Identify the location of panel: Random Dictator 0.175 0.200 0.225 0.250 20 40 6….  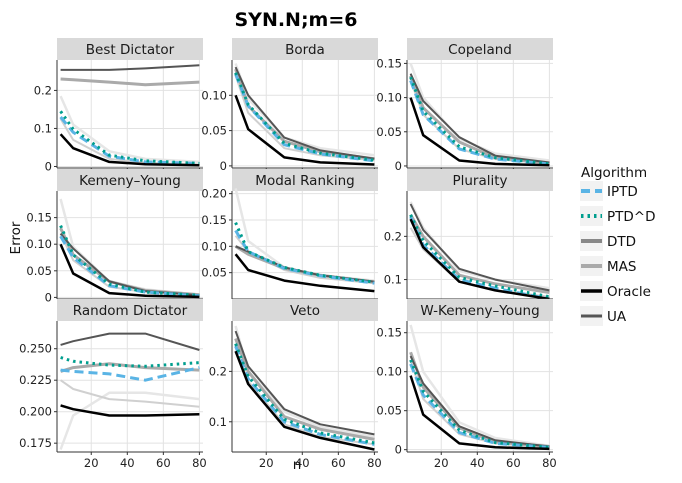
(113, 384).